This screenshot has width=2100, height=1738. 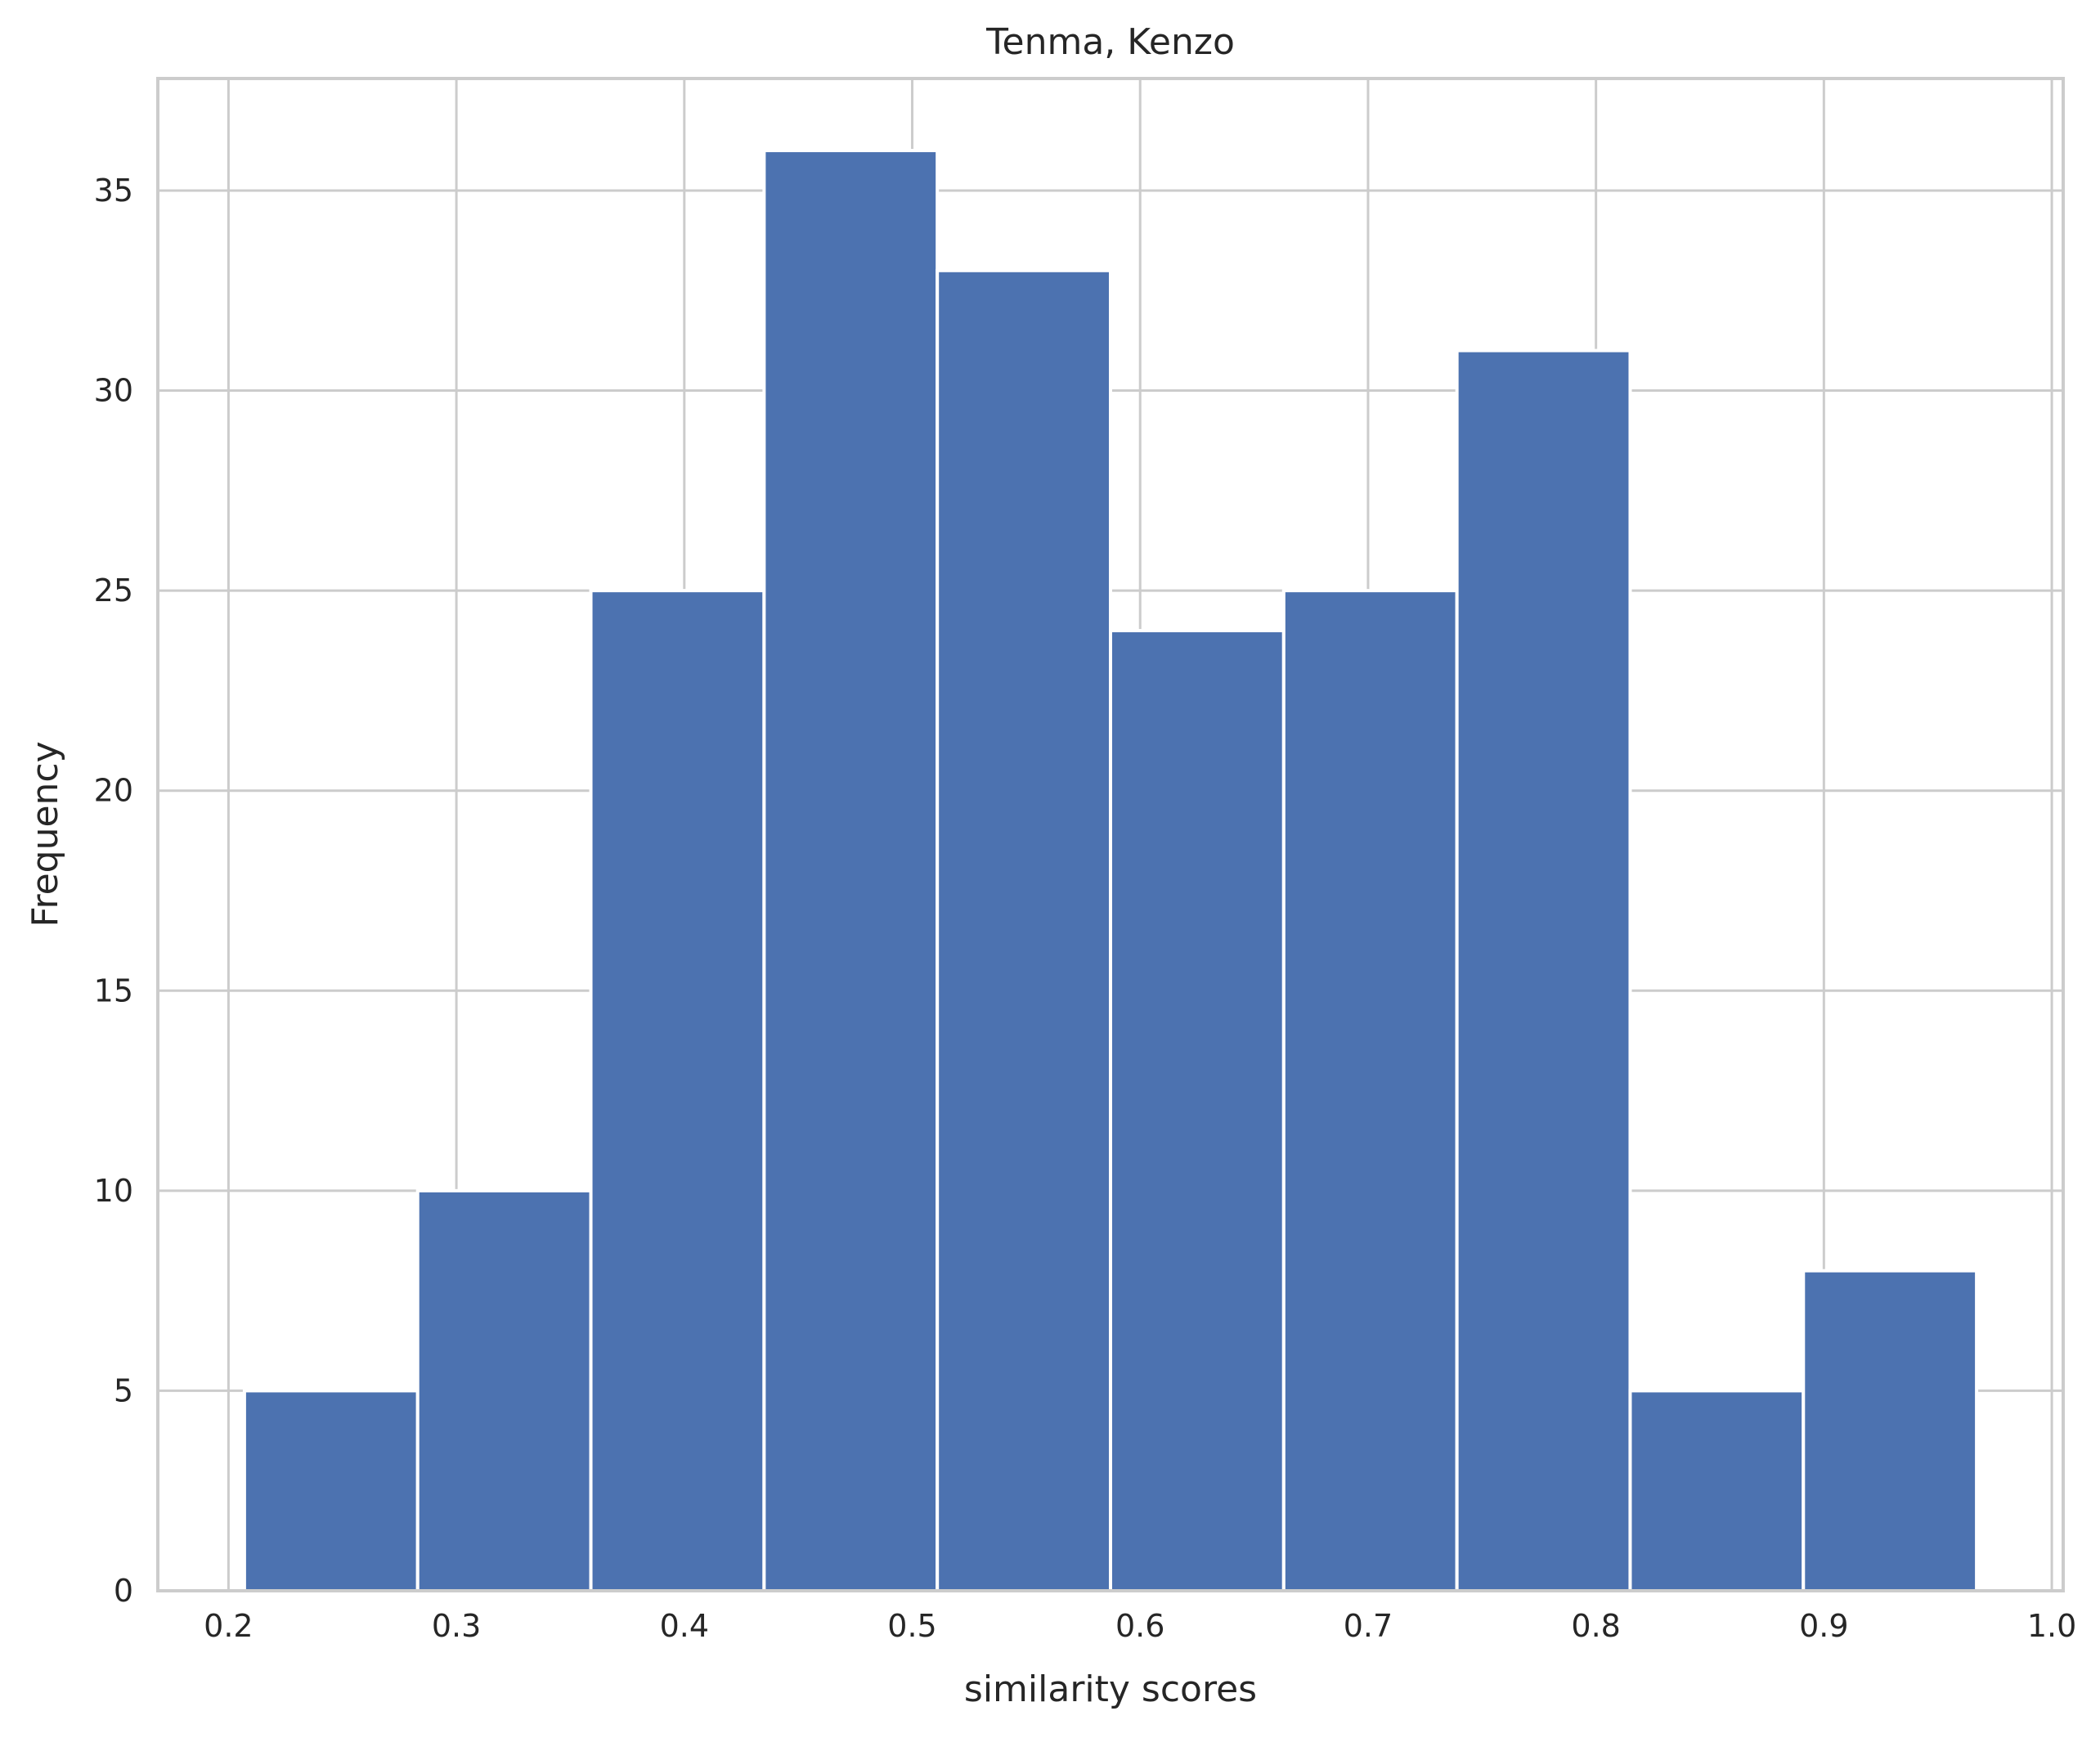 What do you see at coordinates (113, 191) in the screenshot?
I see `y-tick-label: 35` at bounding box center [113, 191].